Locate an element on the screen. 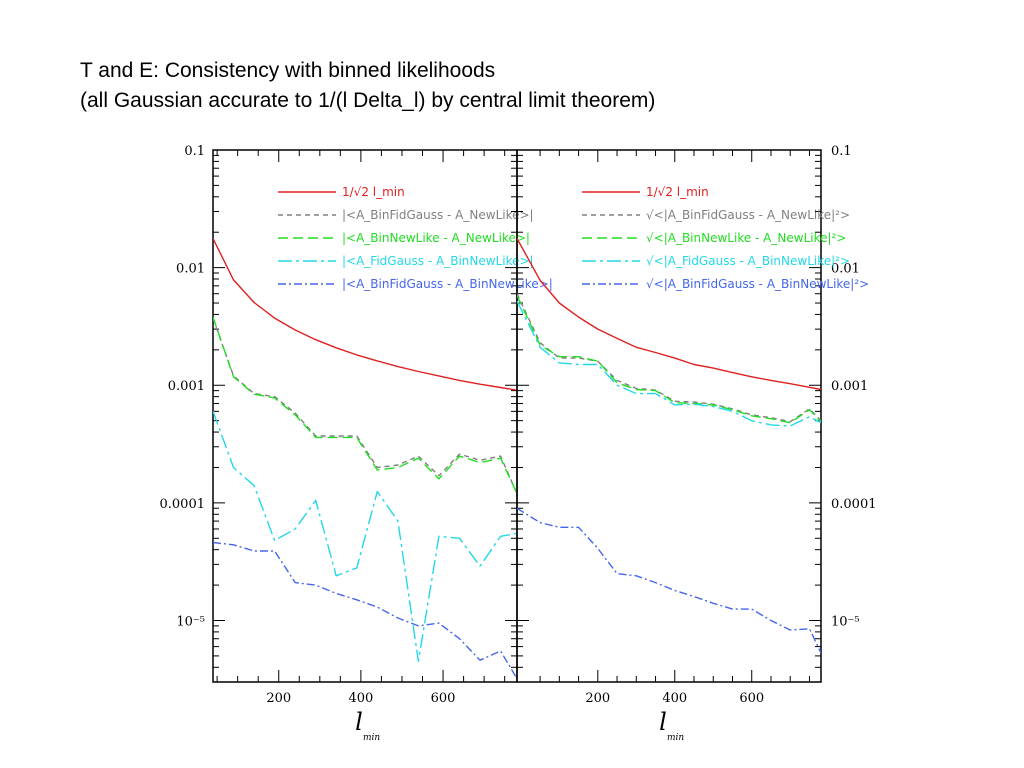 The width and height of the screenshot is (1024, 768). legend-entry: √<|A_BinNewLike - A_NewLike|²> is located at coordinates (746, 238).